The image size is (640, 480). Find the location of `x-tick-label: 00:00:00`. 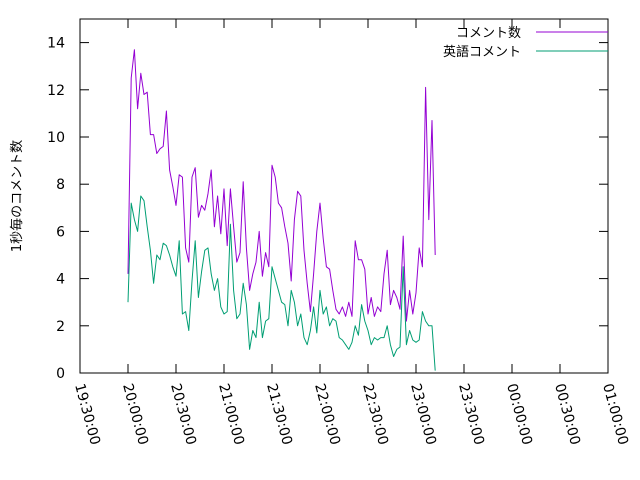

x-tick-label: 00:00:00 is located at coordinates (519, 414).